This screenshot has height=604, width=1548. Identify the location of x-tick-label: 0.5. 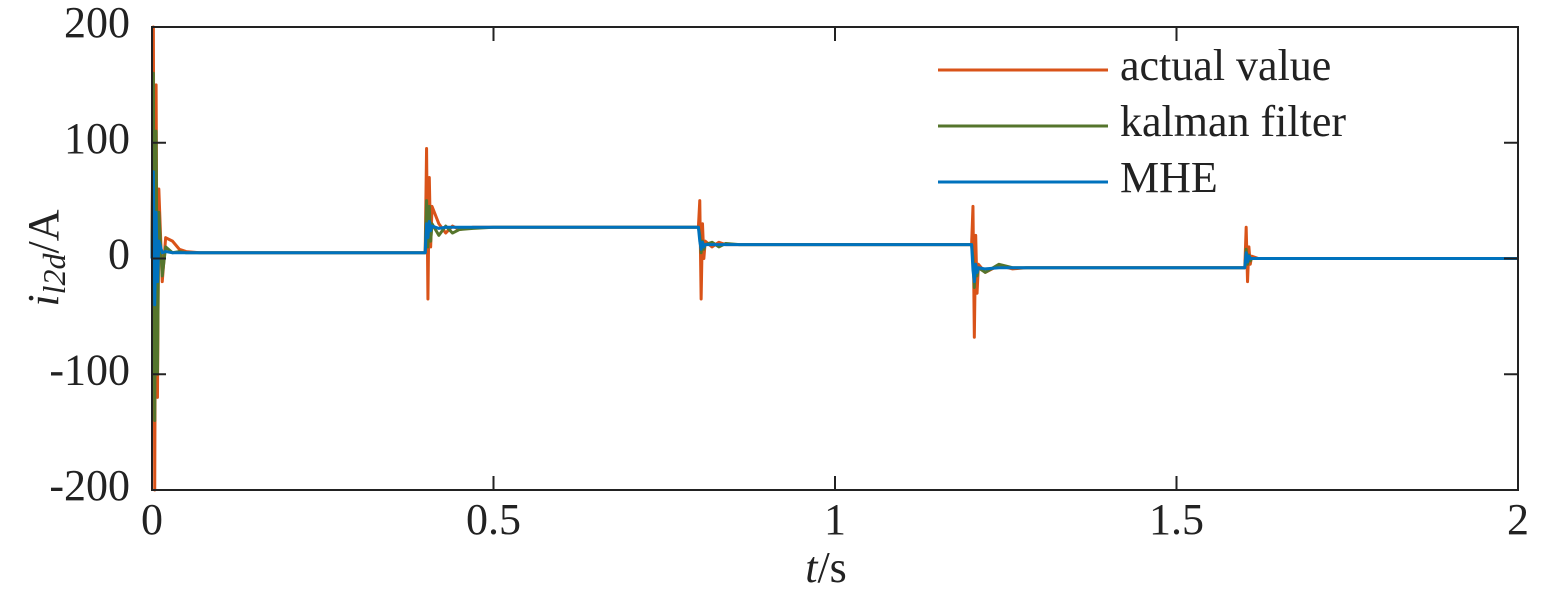
(493, 519).